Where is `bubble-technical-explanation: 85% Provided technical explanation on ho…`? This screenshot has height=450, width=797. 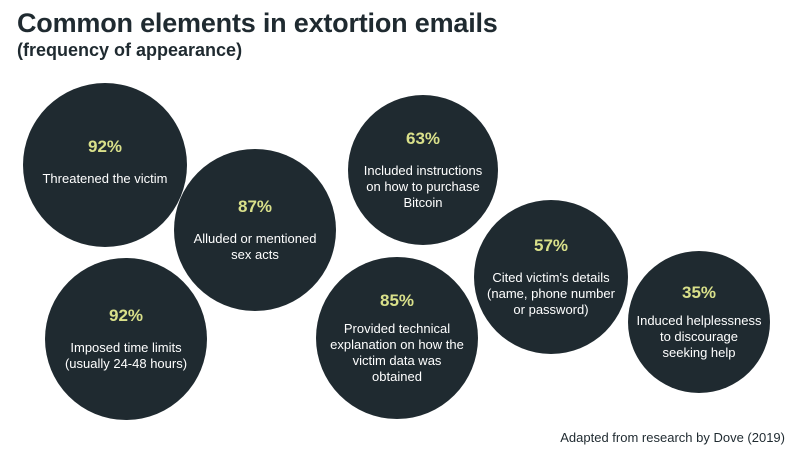
bubble-technical-explanation: 85% Provided technical explanation on ho… is located at coordinates (397, 338).